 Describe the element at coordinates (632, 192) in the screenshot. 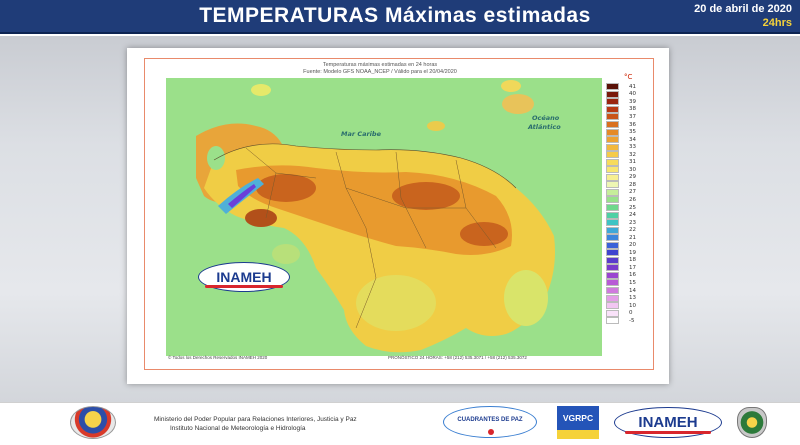

I see `legend-label: 27` at that location.